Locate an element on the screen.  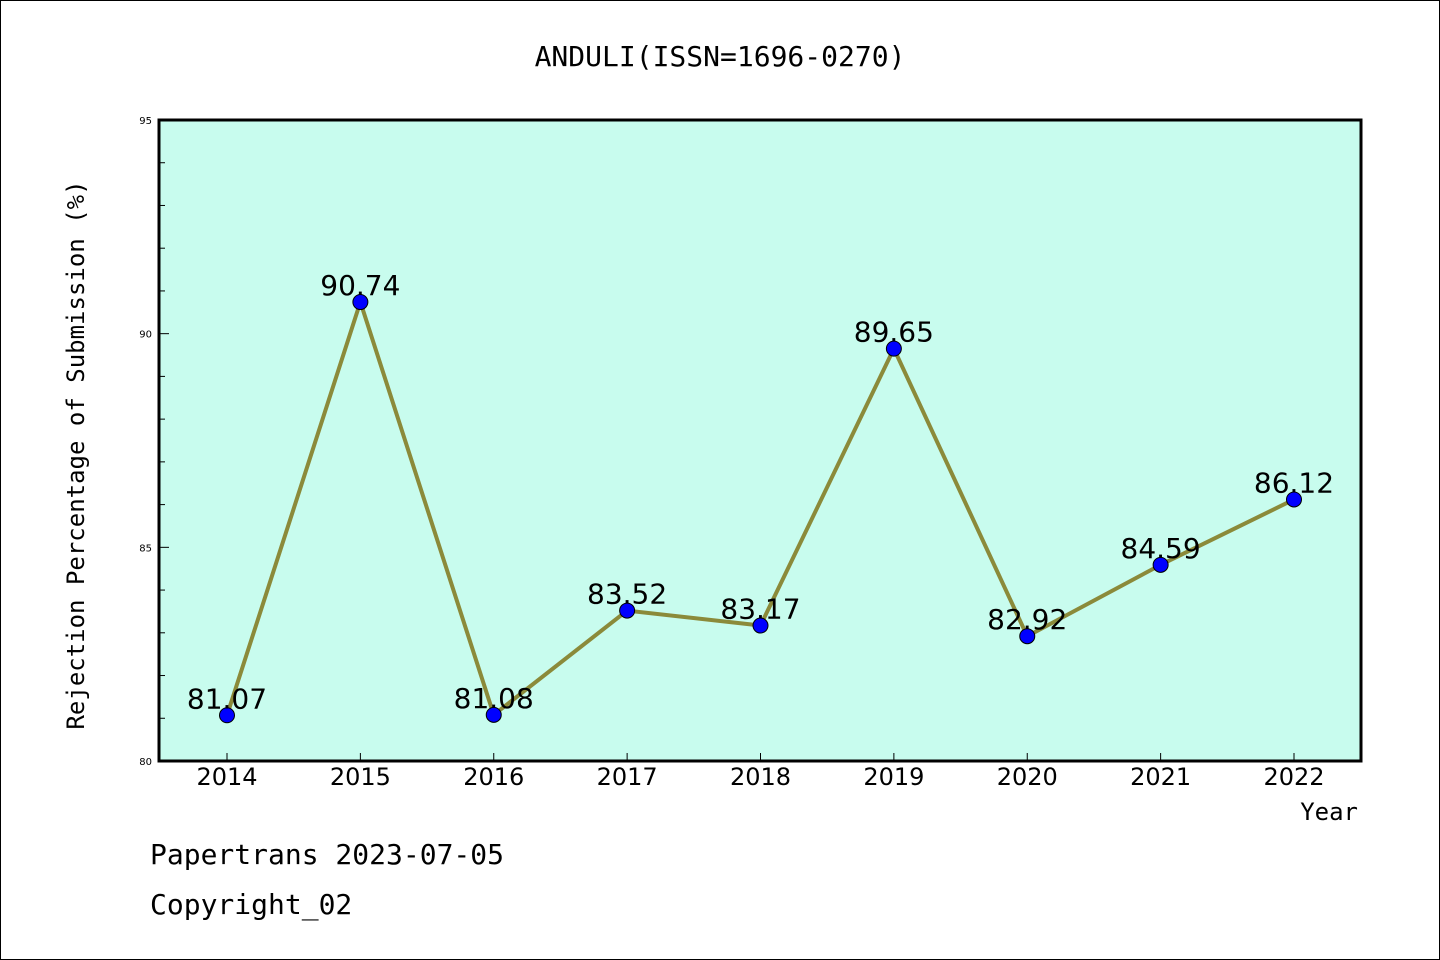
chart-title: ANDULI(ISSN=1696-0270) is located at coordinates (720, 56).